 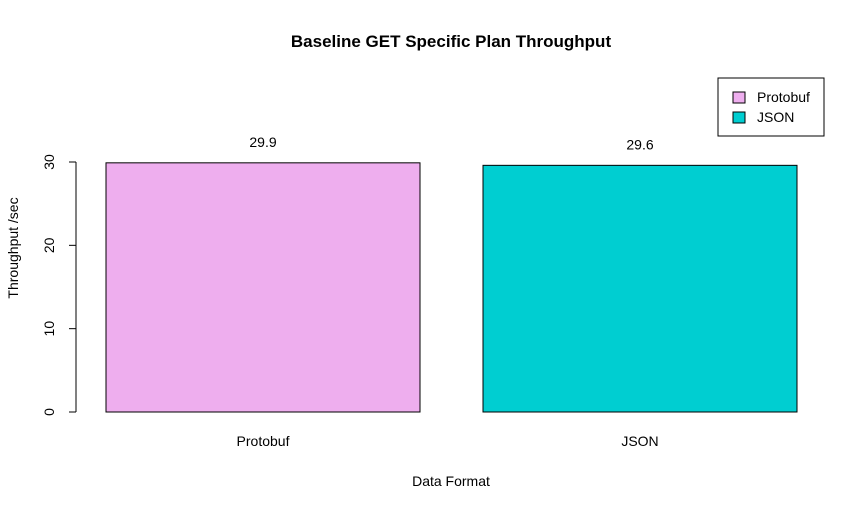 I want to click on y-tick-label: 30, so click(x=49, y=162).